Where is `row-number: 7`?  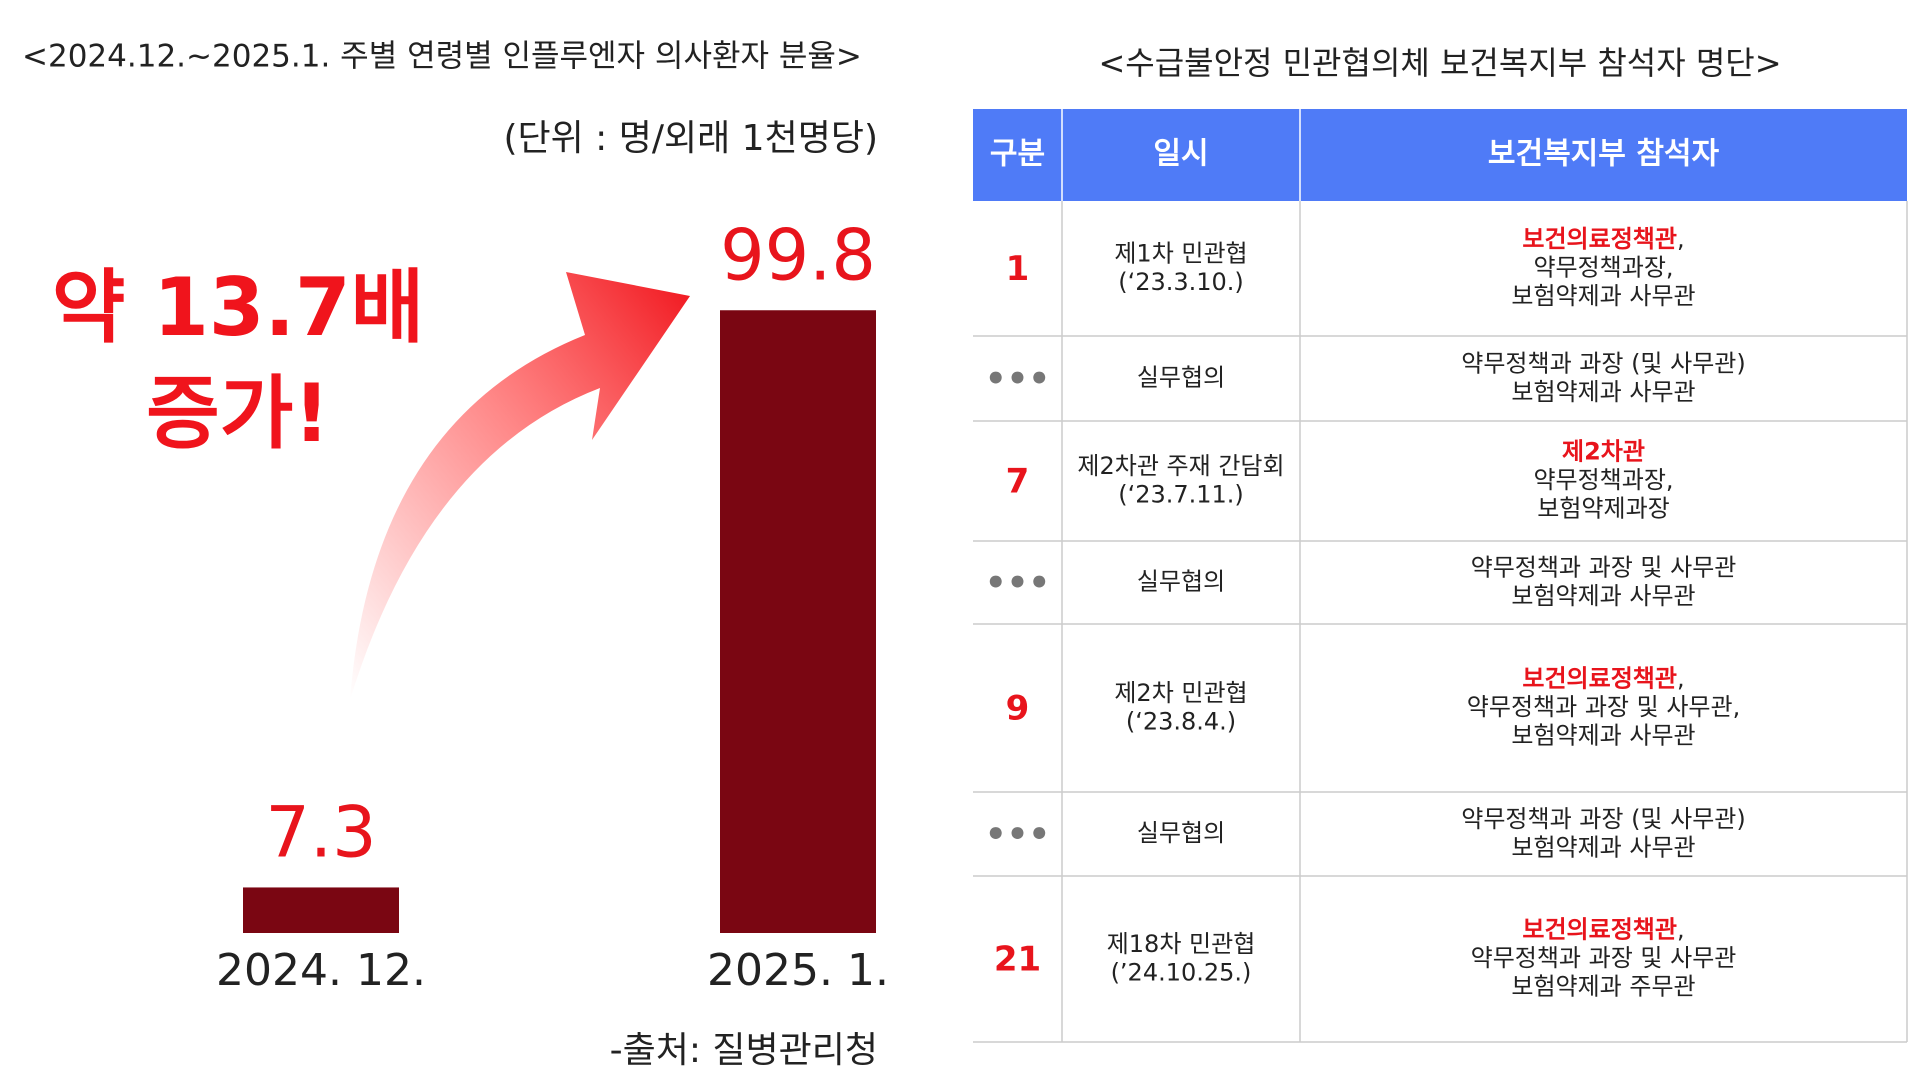
row-number: 7 is located at coordinates (1018, 482).